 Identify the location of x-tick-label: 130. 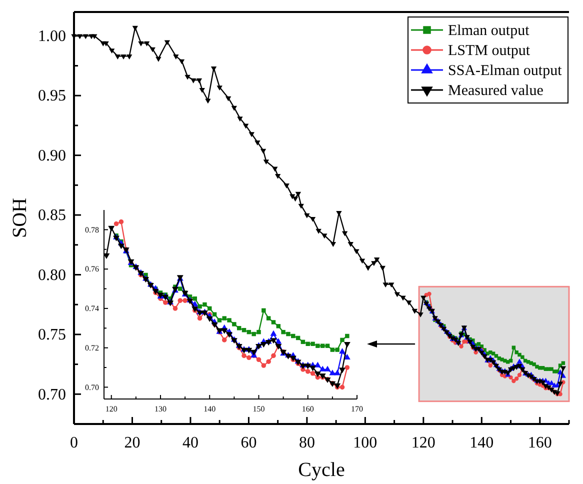
(160, 409).